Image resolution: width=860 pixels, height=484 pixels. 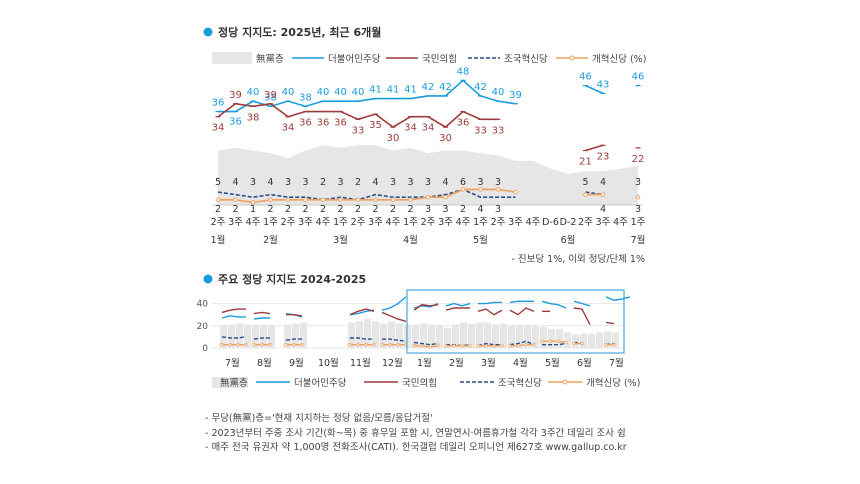 I want to click on month-label-2: 7월, so click(x=232, y=363).